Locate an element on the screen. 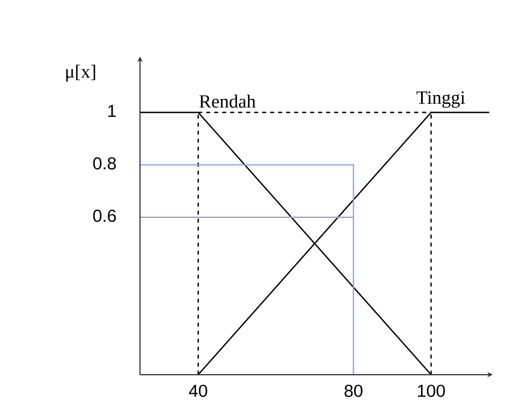 The image size is (512, 419). x-tick-label: 40 is located at coordinates (198, 391).